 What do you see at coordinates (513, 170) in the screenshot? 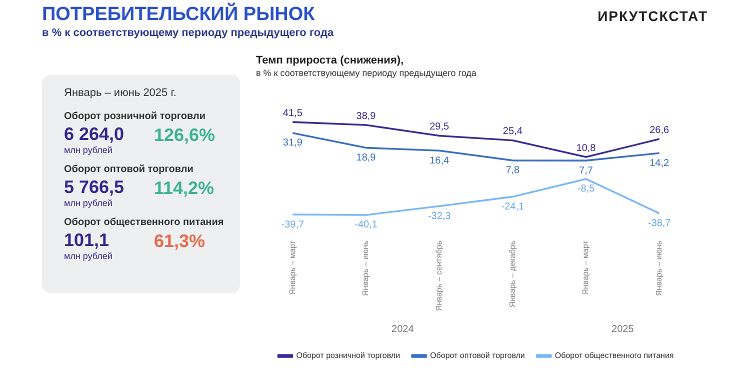
I see `data-label: 7,8` at bounding box center [513, 170].